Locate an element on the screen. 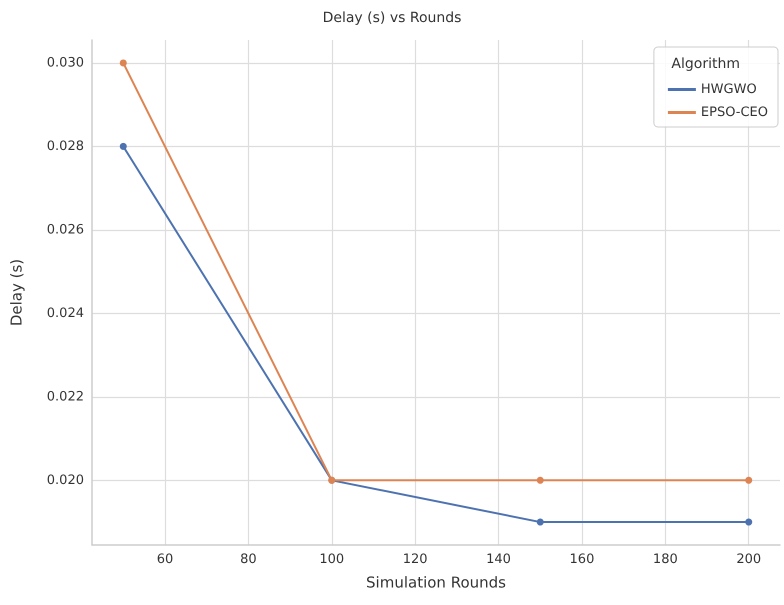  y-tick-label: 0.024 is located at coordinates (65, 313).